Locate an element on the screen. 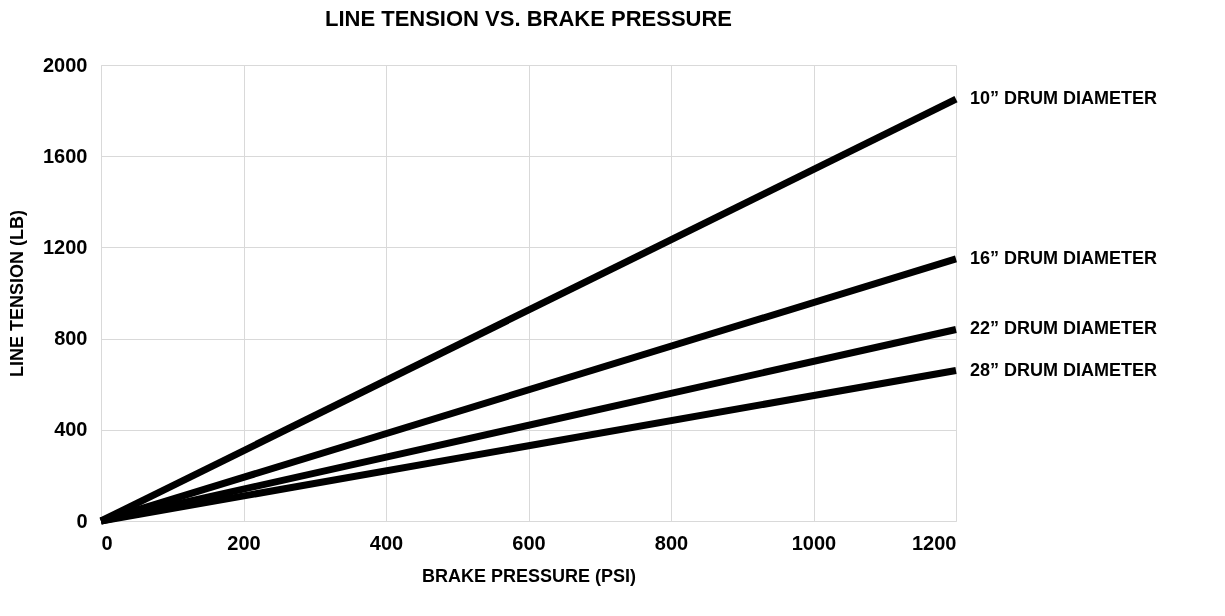 The image size is (1225, 616). x-tick-label: 800 is located at coordinates (671, 542).